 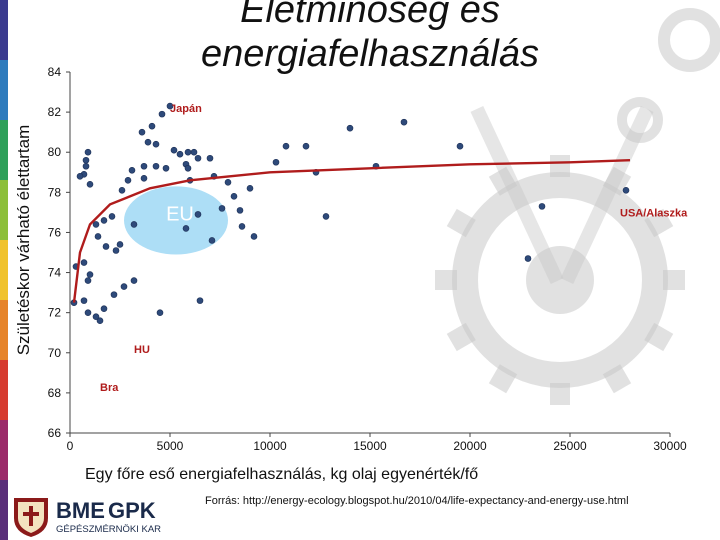 I want to click on y-tick-label: 78, so click(x=55, y=192).